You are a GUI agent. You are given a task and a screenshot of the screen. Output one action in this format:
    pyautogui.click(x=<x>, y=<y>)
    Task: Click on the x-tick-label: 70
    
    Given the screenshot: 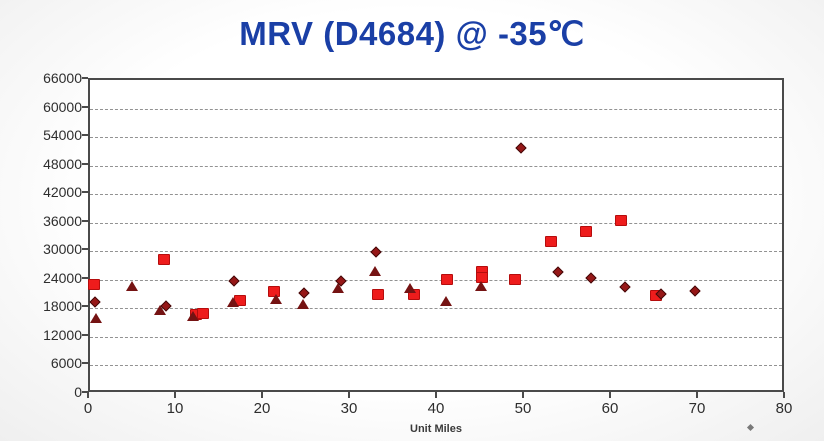 What is the action you would take?
    pyautogui.click(x=697, y=408)
    